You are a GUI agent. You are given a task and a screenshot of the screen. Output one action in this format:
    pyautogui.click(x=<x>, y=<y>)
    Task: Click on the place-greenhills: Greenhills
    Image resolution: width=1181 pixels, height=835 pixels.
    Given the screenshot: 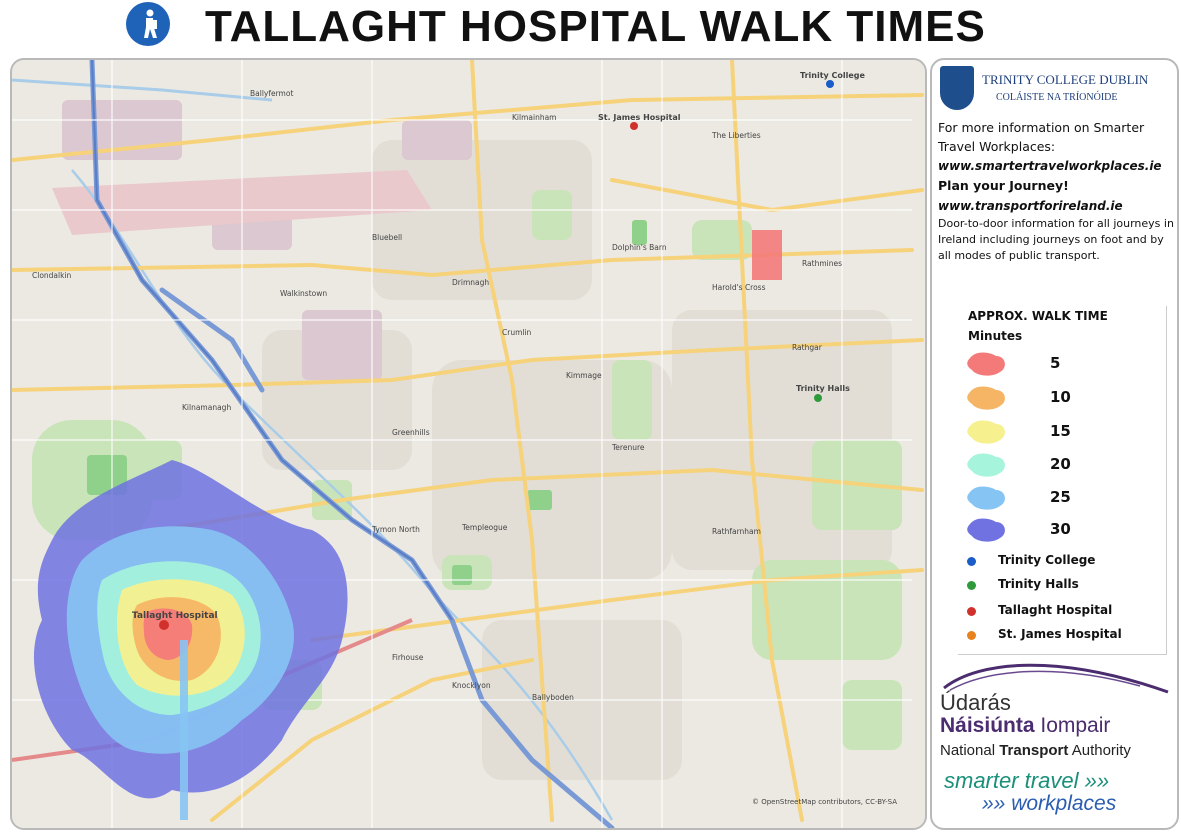 What is the action you would take?
    pyautogui.click(x=411, y=432)
    